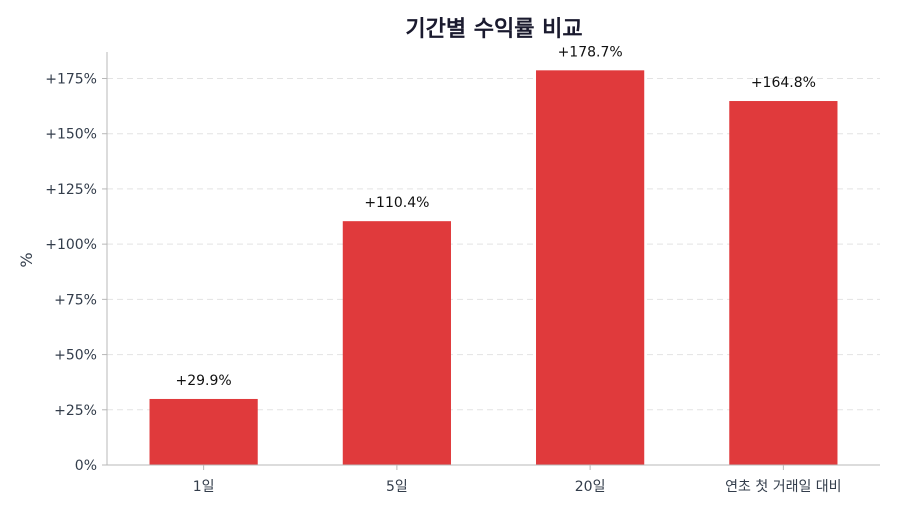 This screenshot has width=900, height=514. I want to click on chart-title: 기간별 수익률 비교, so click(493, 29).